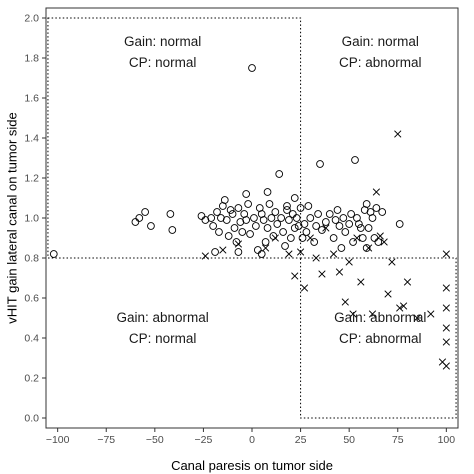 The height and width of the screenshot is (474, 474). Describe the element at coordinates (31, 259) in the screenshot. I see `y-tick-label: 0.8` at that location.